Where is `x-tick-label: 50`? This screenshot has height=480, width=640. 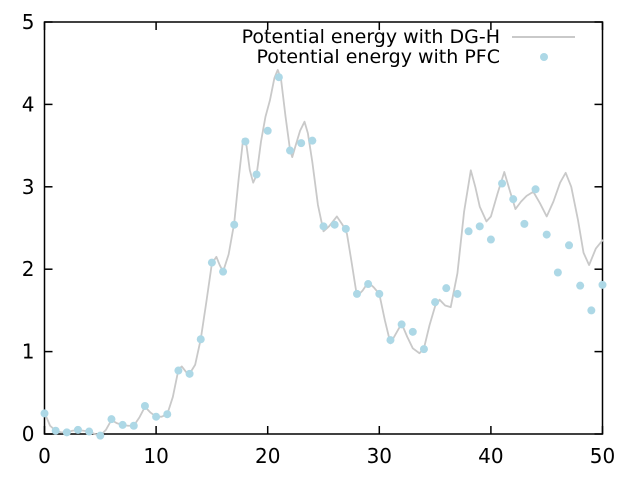 x-tick-label: 50 is located at coordinates (602, 456).